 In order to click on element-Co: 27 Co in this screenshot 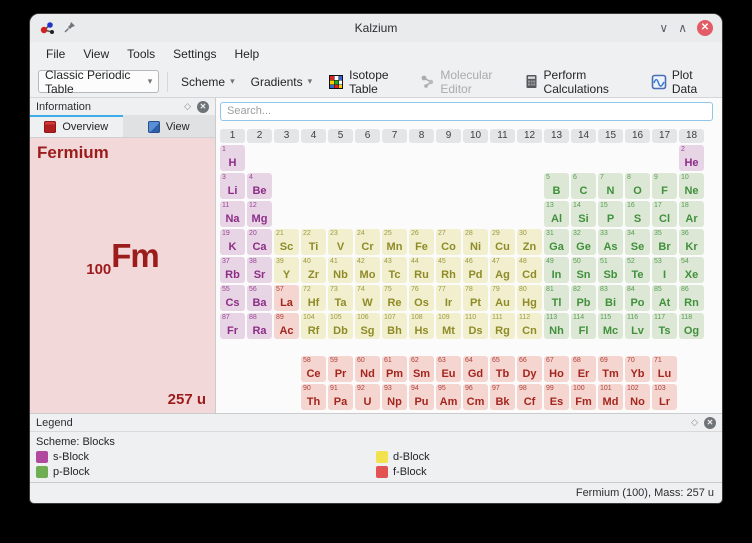, I will do `click(448, 241)`.